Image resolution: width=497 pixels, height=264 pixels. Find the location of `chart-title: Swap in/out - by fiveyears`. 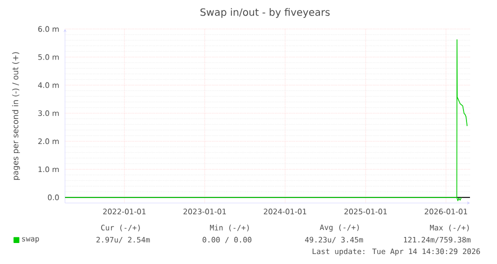

chart-title: Swap in/out - by fiveyears is located at coordinates (265, 13).